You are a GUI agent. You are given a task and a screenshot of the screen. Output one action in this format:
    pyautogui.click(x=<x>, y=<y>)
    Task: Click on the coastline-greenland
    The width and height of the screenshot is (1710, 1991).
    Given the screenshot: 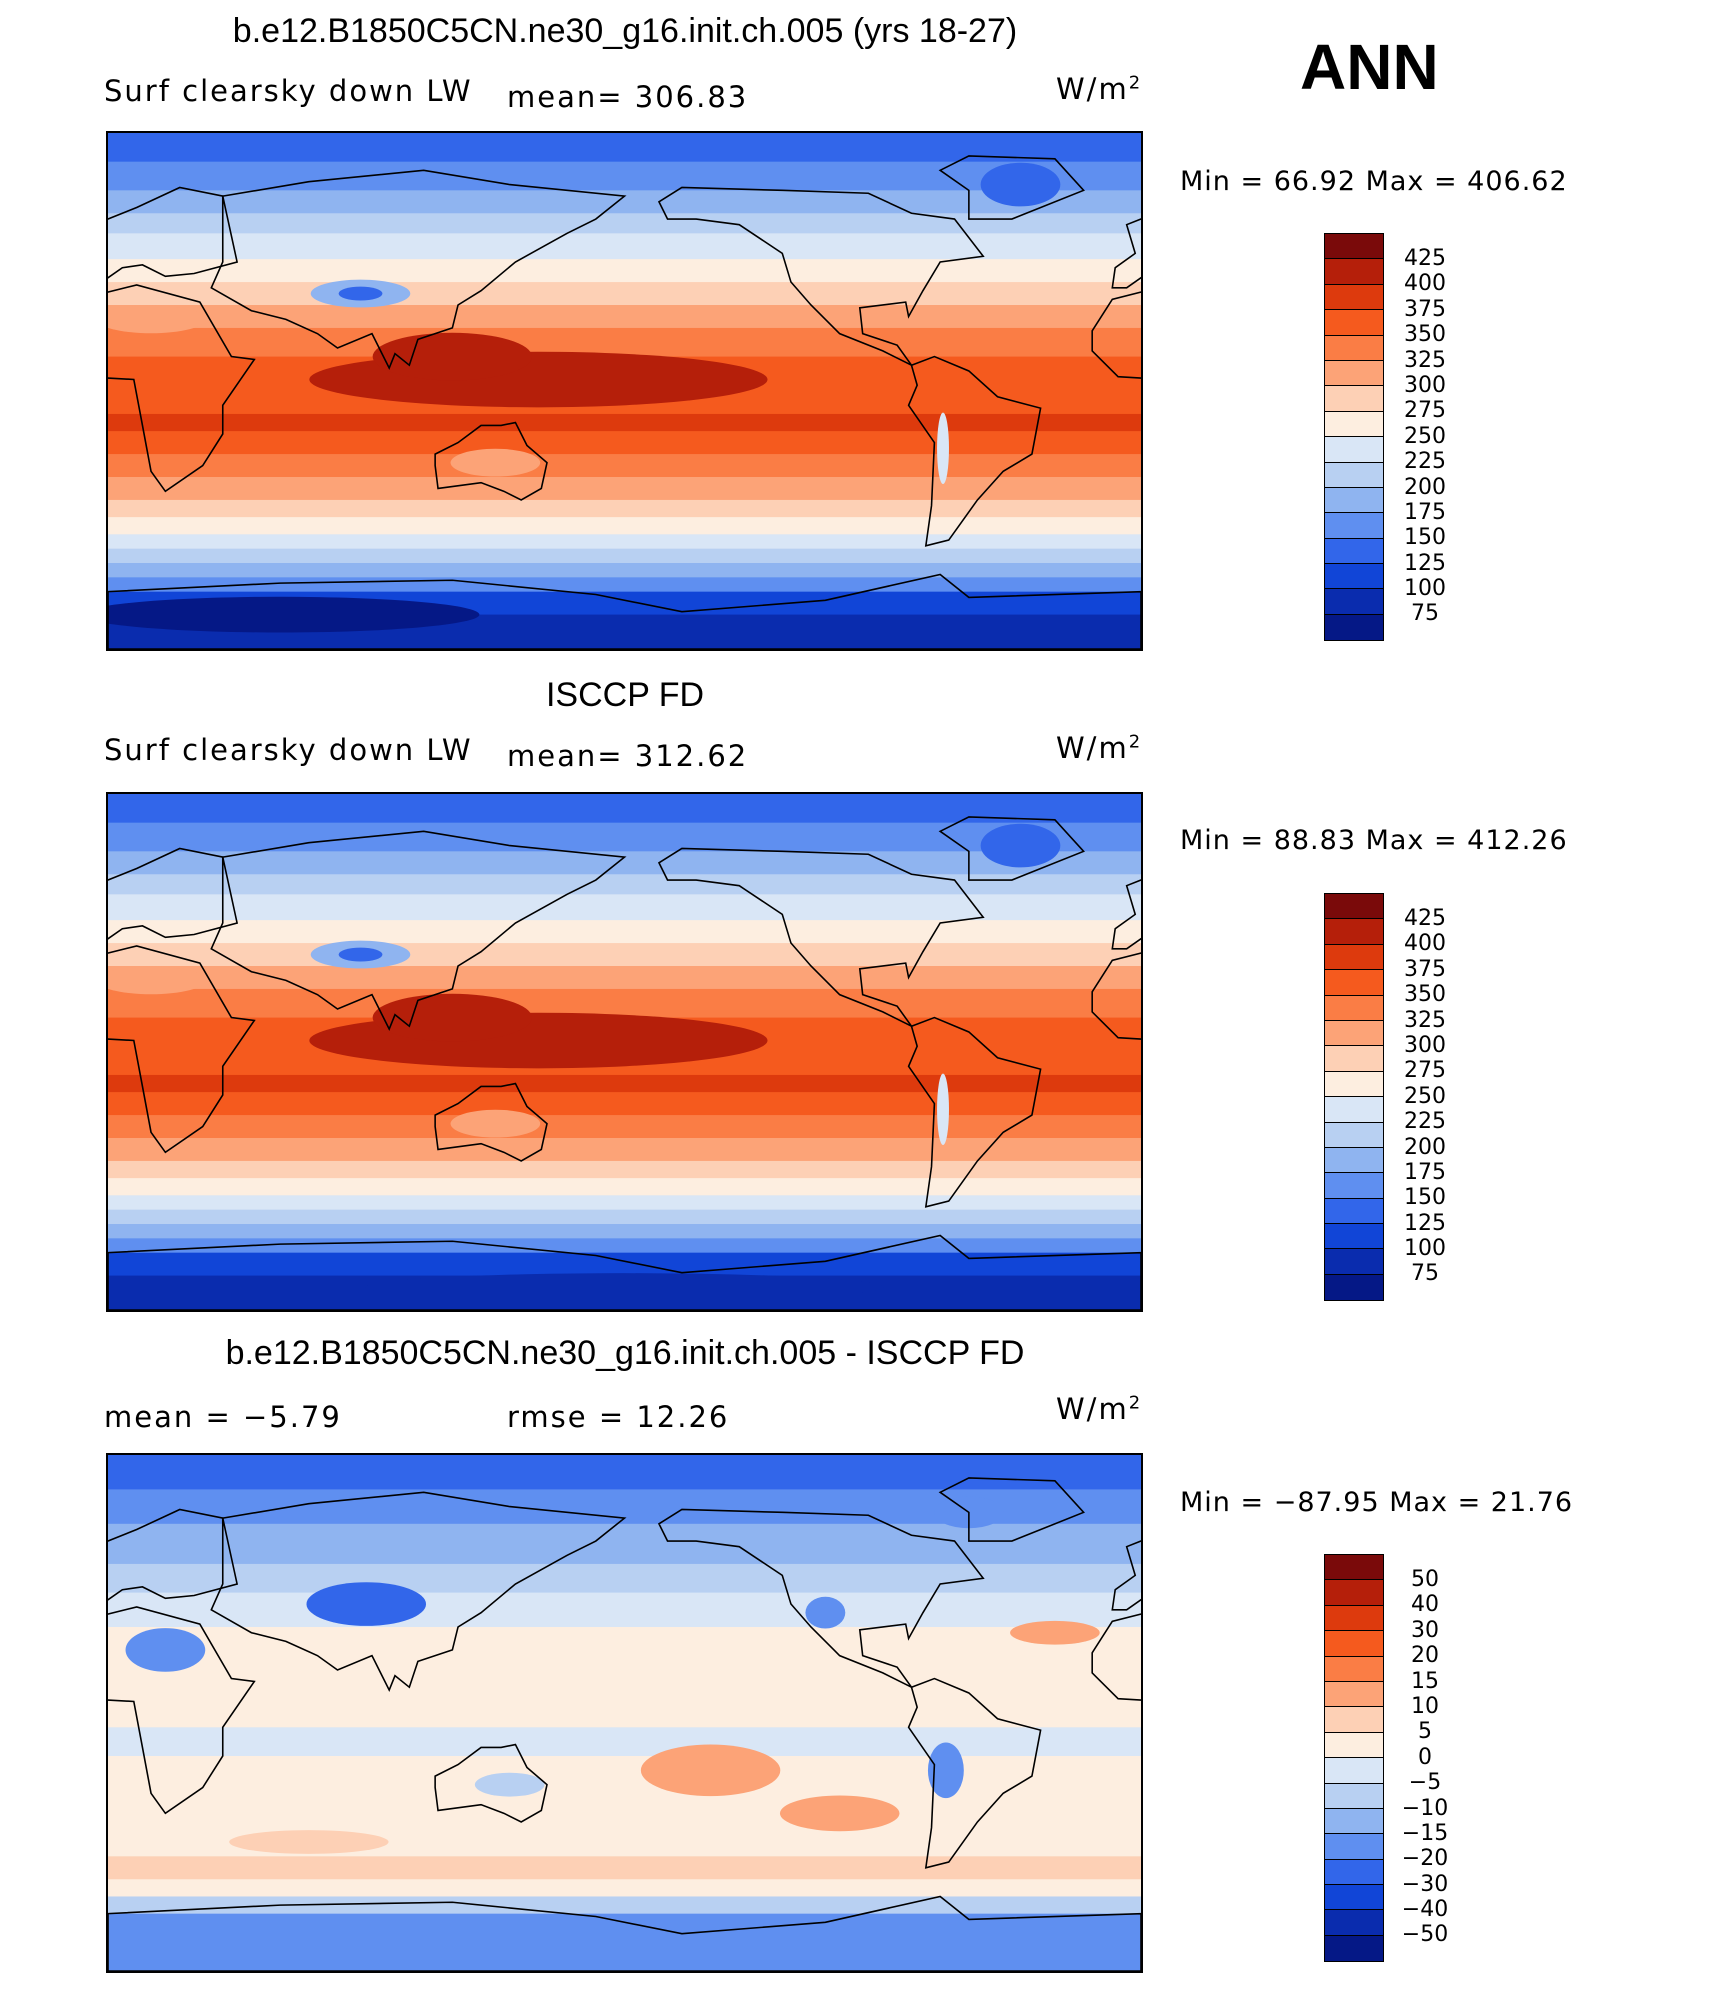 What is the action you would take?
    pyautogui.click(x=1011, y=848)
    